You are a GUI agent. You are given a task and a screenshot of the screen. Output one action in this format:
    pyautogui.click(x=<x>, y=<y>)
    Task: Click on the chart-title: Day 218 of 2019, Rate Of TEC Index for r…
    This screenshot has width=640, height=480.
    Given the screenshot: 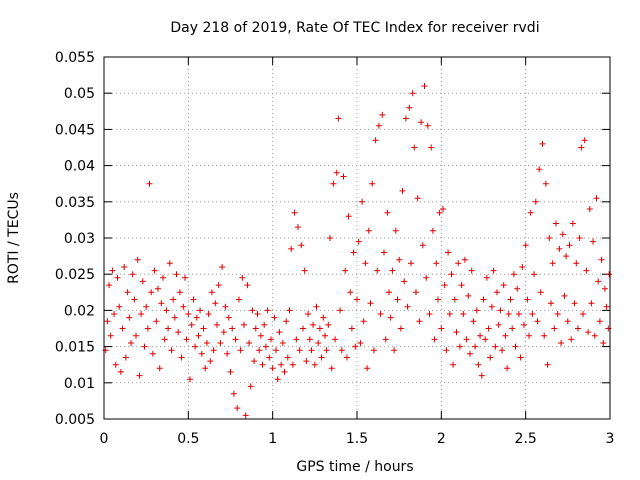 What is the action you would take?
    pyautogui.click(x=354, y=28)
    